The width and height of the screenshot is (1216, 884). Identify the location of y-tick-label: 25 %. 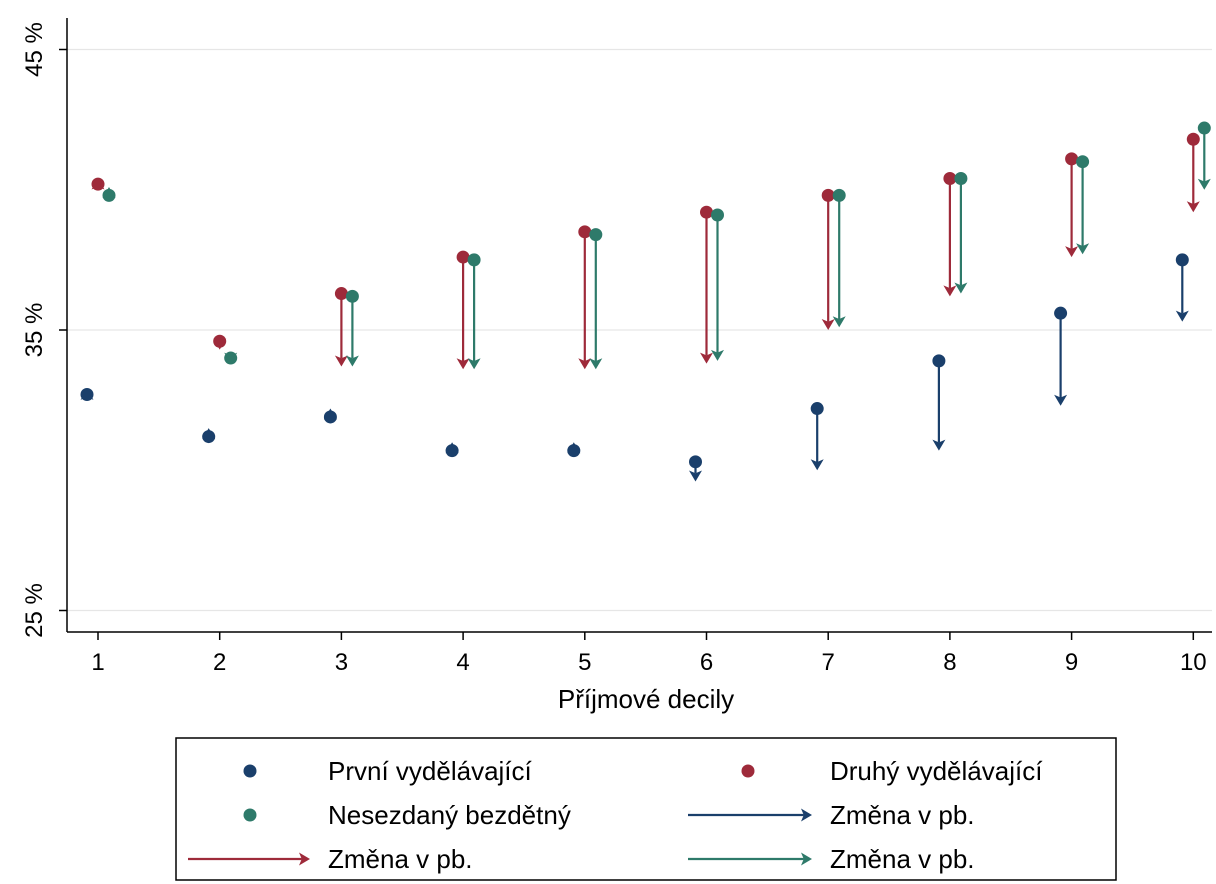
(34, 610).